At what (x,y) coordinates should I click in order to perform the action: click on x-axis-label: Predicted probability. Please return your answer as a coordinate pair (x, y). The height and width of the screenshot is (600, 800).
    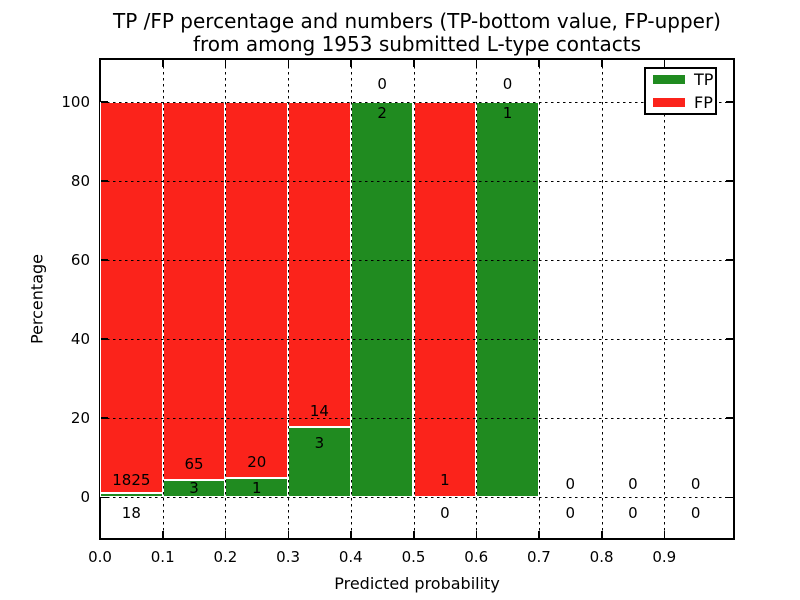
    Looking at the image, I should click on (417, 583).